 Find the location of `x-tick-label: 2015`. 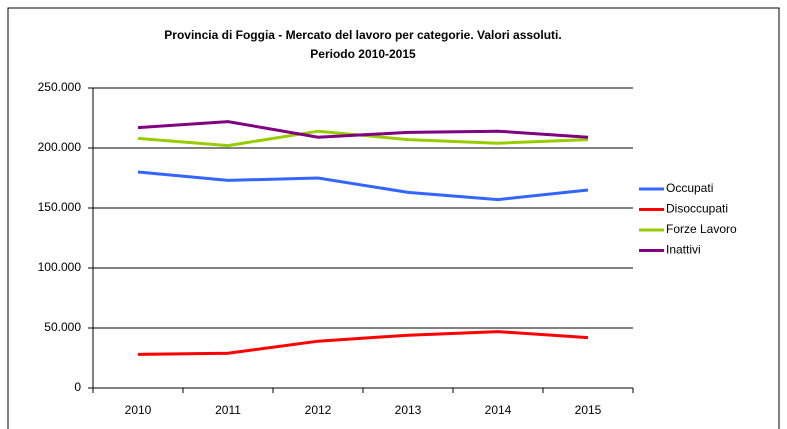

x-tick-label: 2015 is located at coordinates (588, 410).